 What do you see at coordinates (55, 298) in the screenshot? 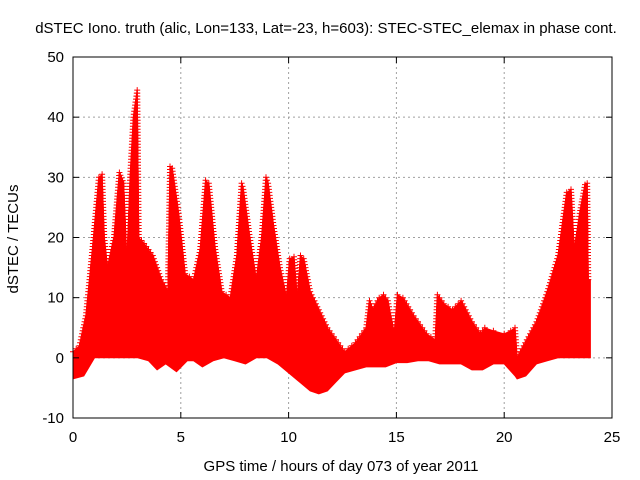
I see `y-tick-label: 10` at bounding box center [55, 298].